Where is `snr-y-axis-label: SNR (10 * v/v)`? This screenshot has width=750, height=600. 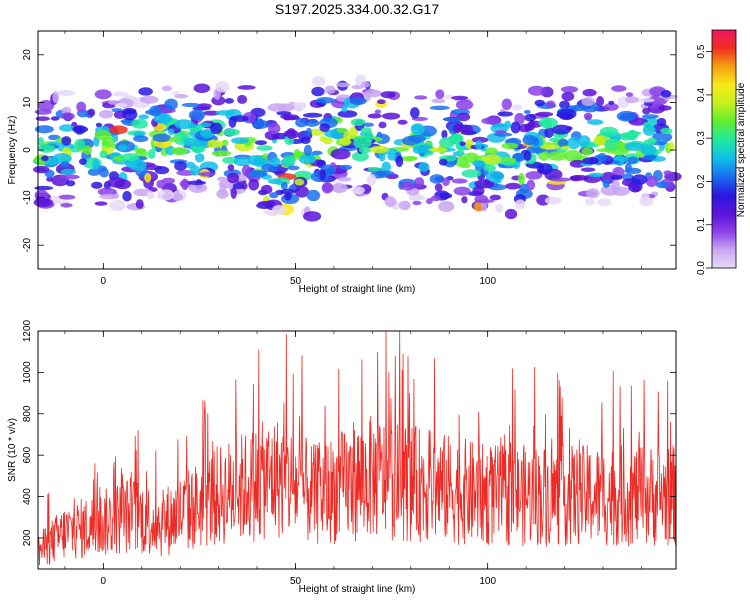
snr-y-axis-label: SNR (10 * v/v) is located at coordinates (12, 450).